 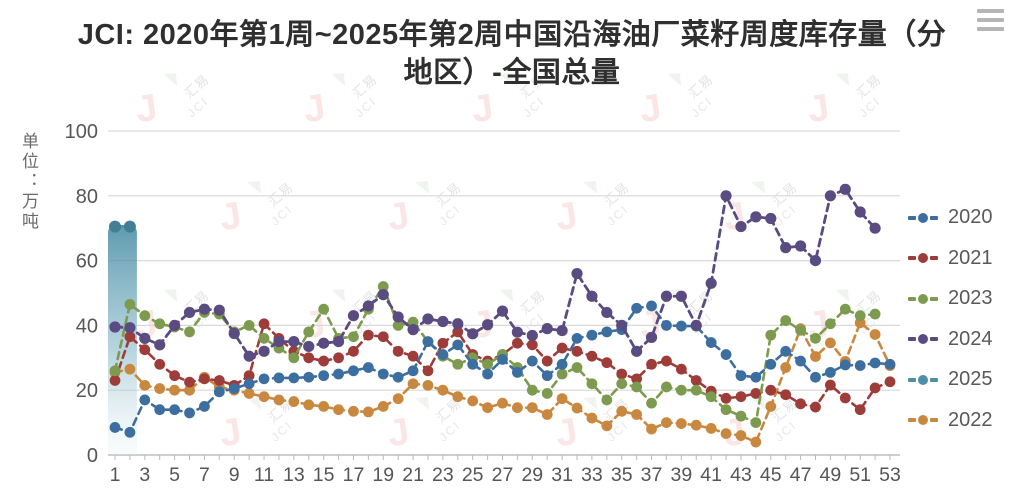 I want to click on menu-button, so click(x=990, y=20).